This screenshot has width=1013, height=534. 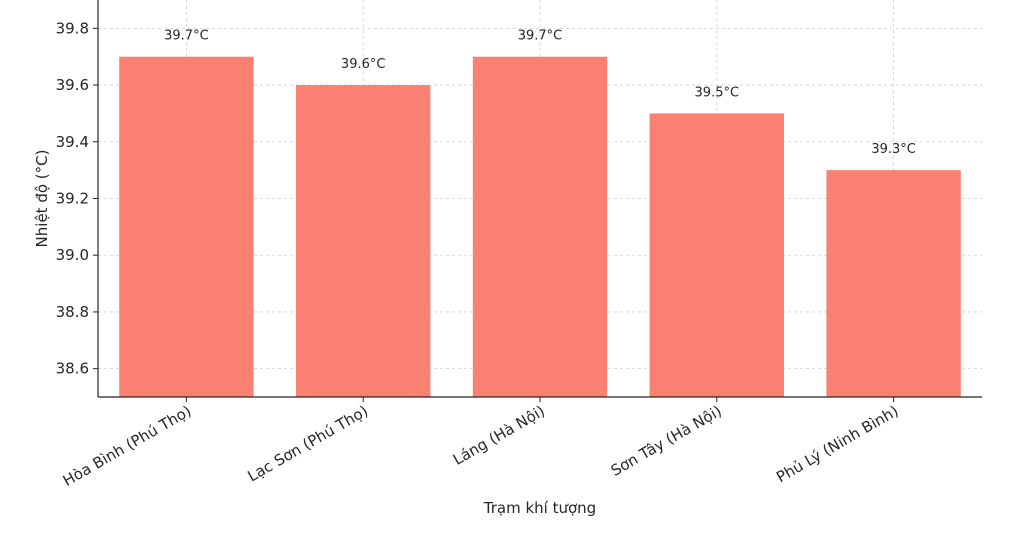 I want to click on bar-value-label: 39.3°C, so click(x=893, y=149).